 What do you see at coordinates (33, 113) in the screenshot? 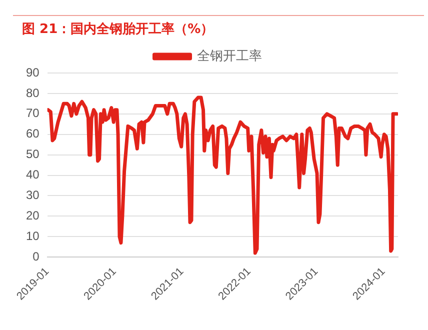
I see `y-tick-label: 70` at bounding box center [33, 113].